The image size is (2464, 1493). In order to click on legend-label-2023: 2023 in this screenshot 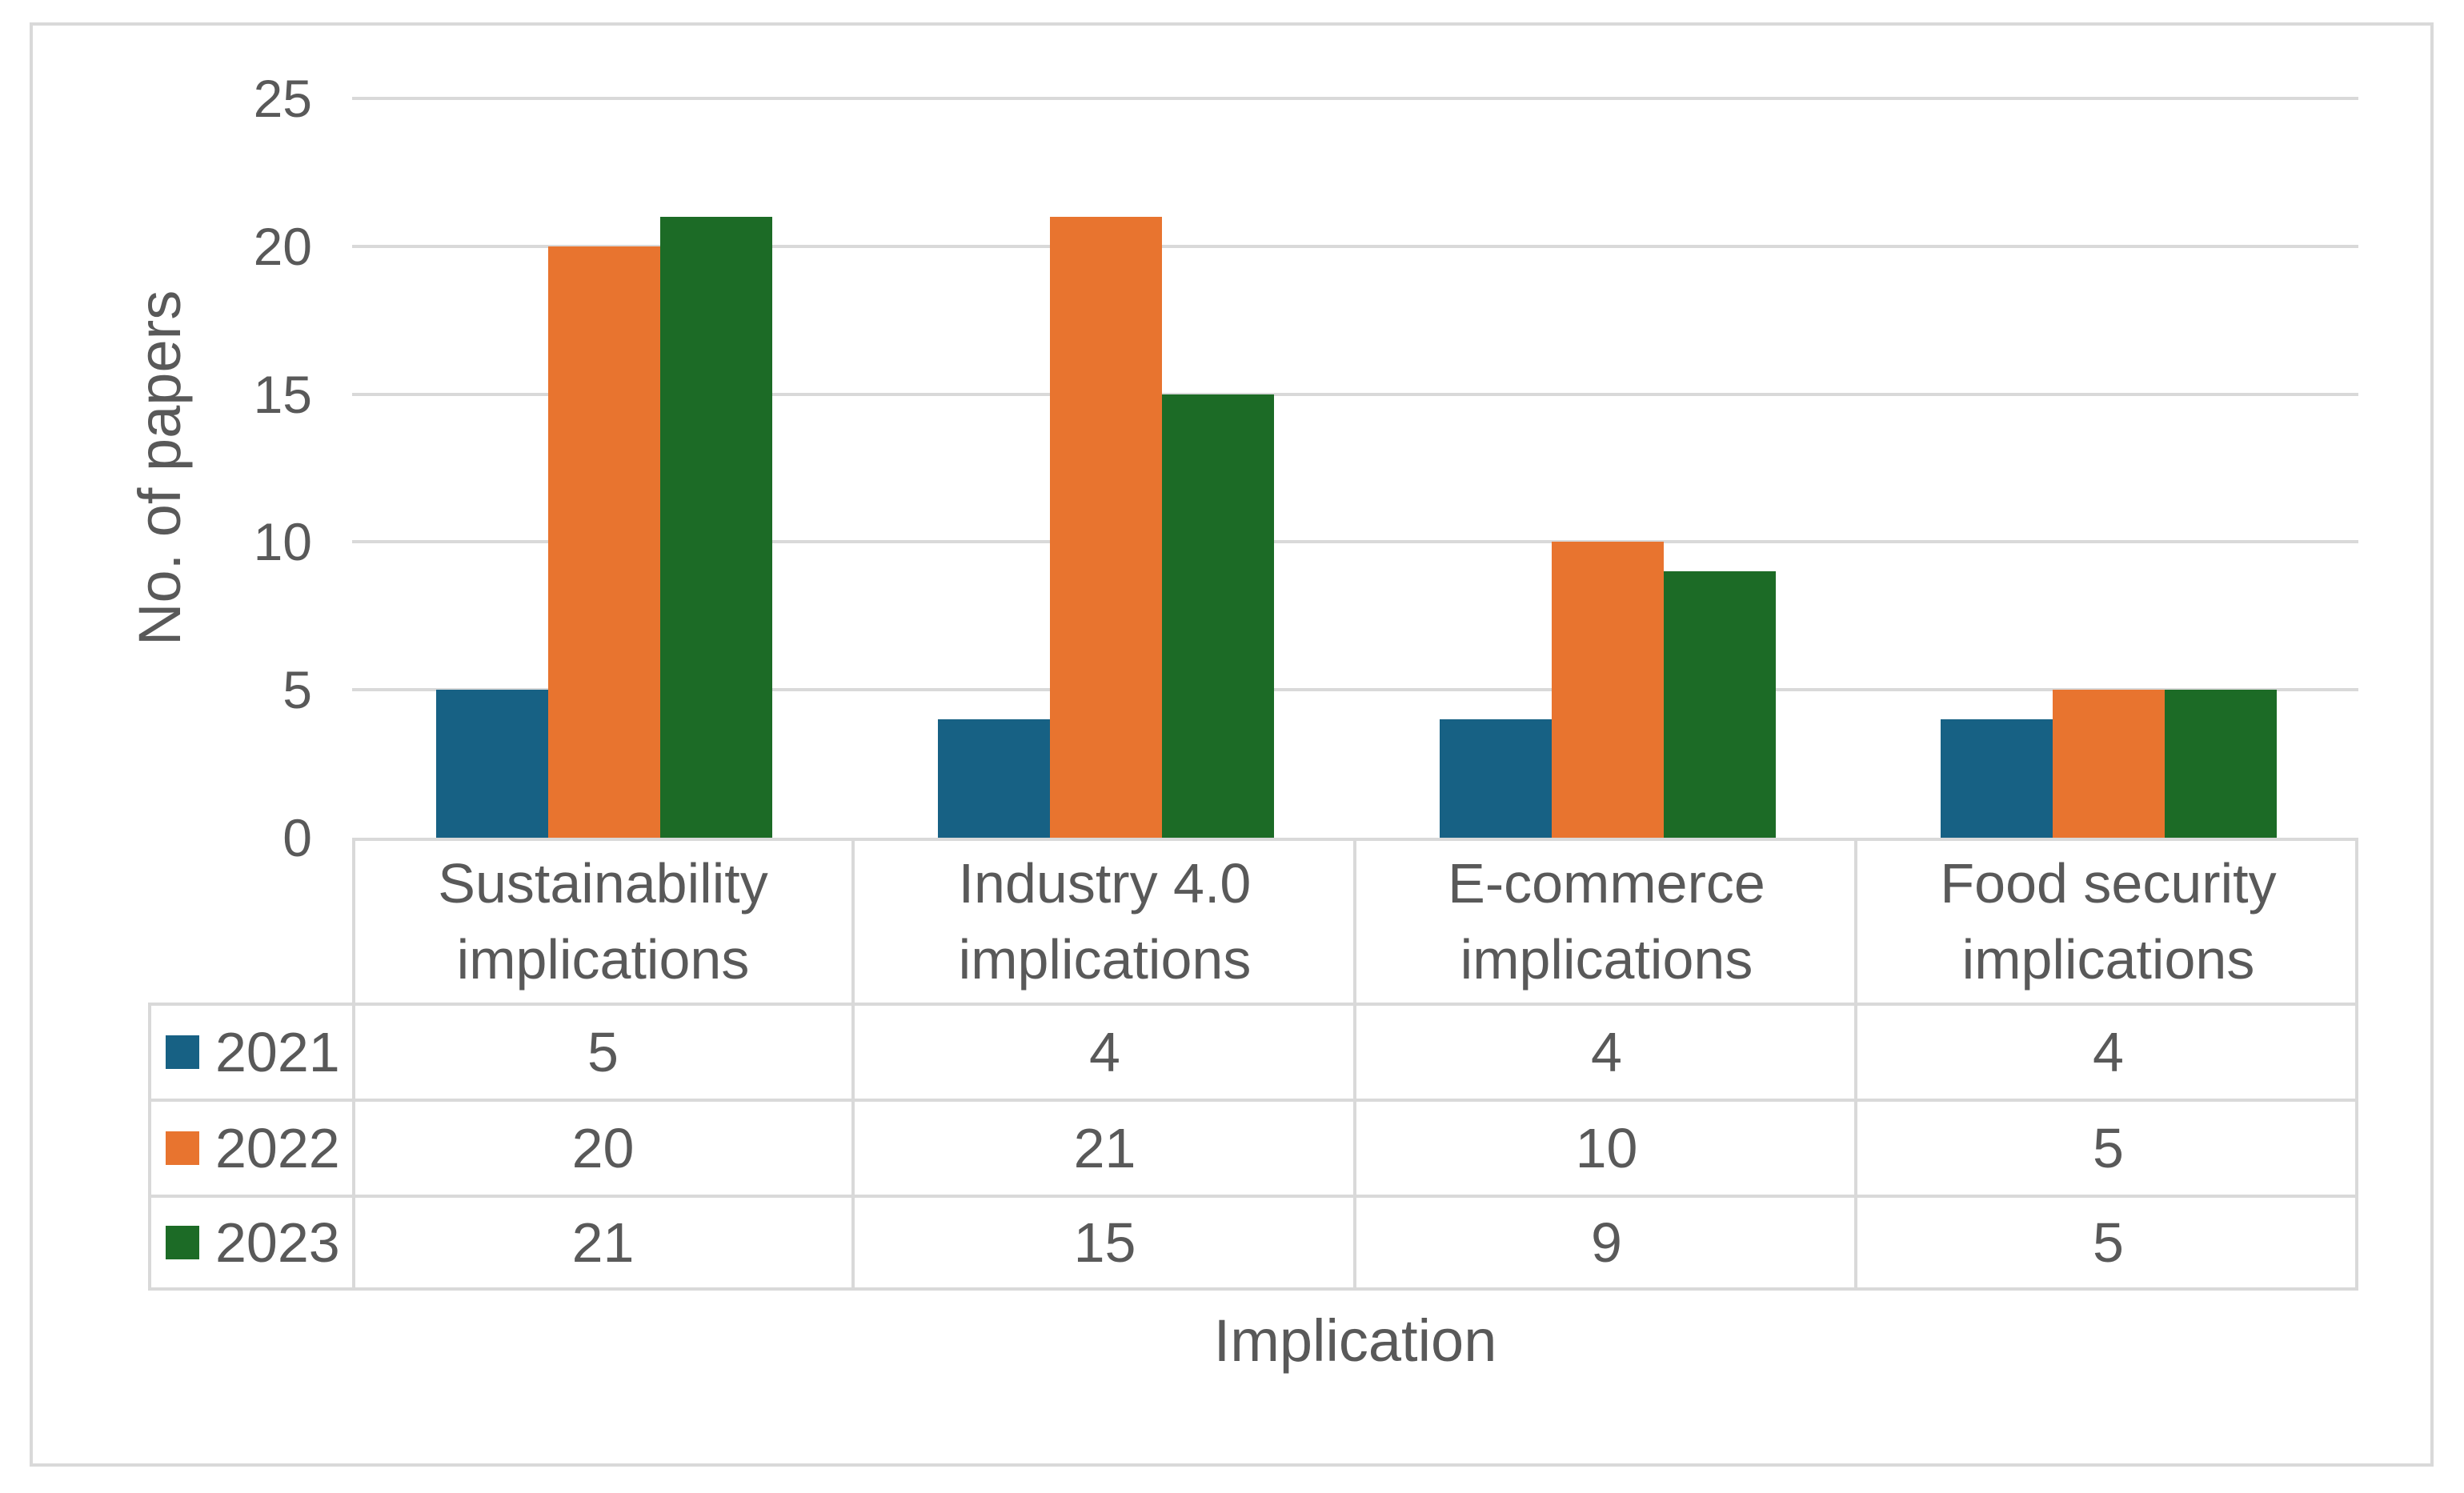, I will do `click(277, 1242)`.